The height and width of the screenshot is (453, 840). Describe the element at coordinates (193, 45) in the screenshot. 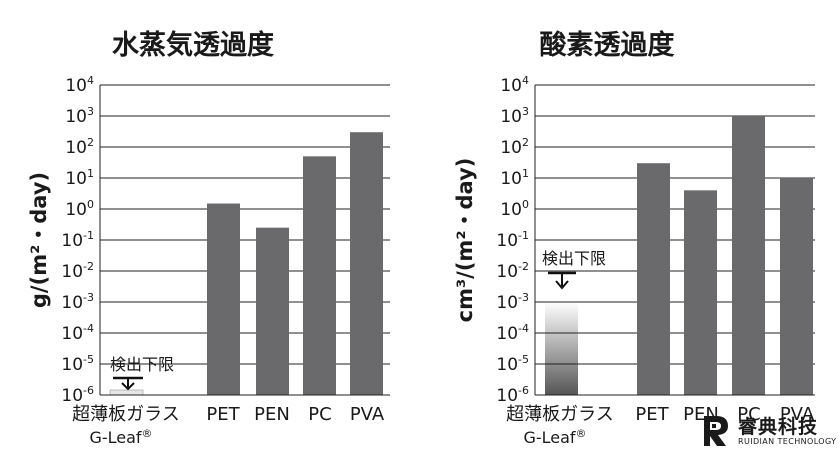

I see `chart-title: 水蒸気透過度` at that location.